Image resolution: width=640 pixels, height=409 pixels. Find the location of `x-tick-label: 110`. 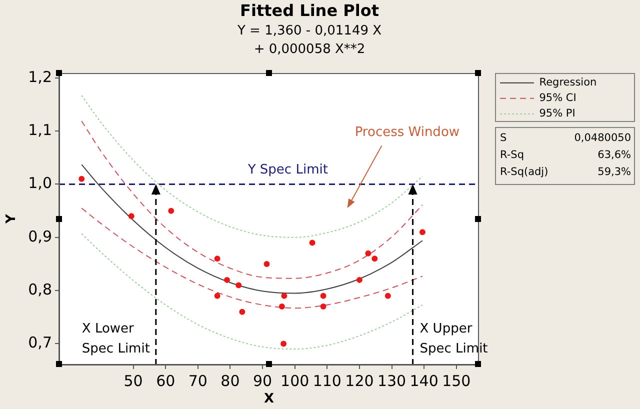

x-tick-label: 110 is located at coordinates (327, 381).